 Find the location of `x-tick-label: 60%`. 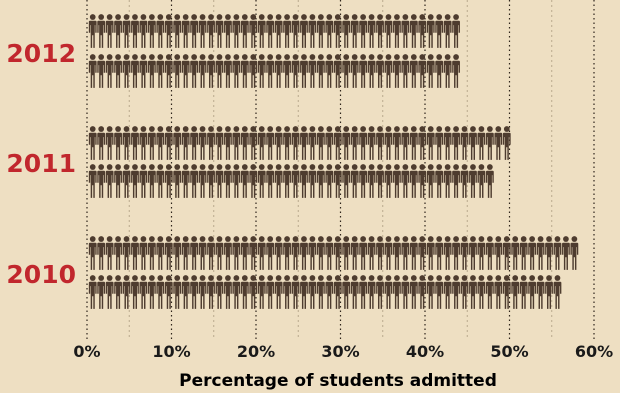

x-tick-label: 60% is located at coordinates (594, 351).